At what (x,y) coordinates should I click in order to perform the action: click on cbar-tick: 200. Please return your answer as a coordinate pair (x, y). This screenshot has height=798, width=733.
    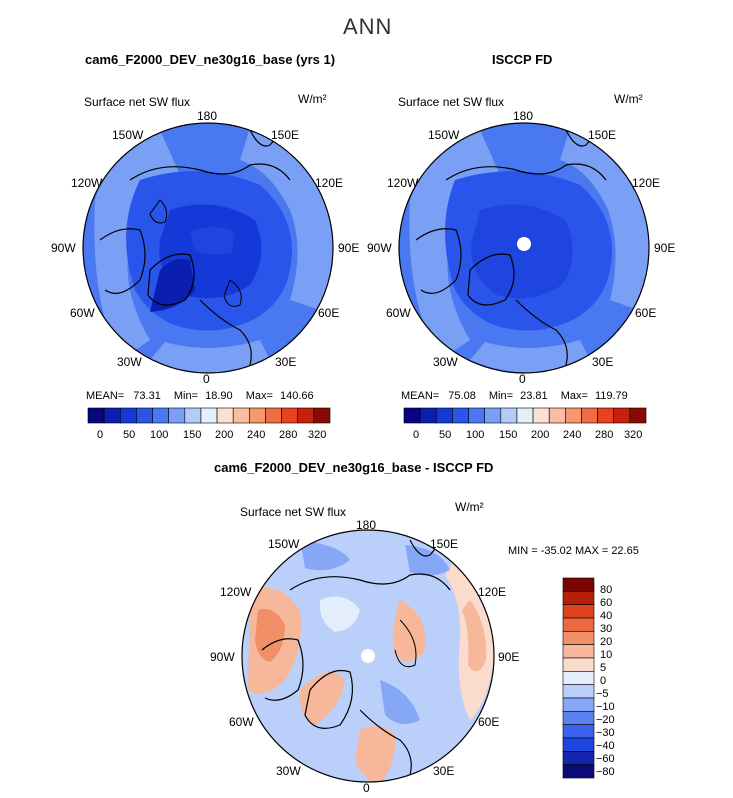
    Looking at the image, I should click on (540, 435).